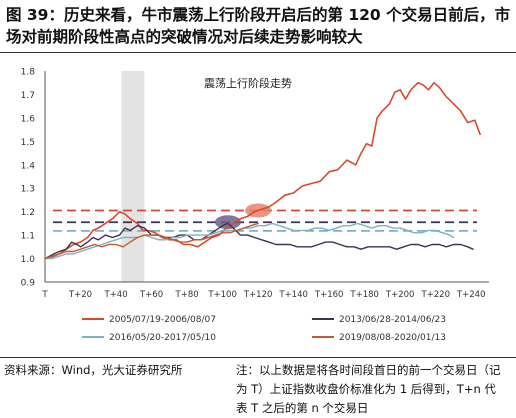  I want to click on shaded-band-layer, so click(133, 176).